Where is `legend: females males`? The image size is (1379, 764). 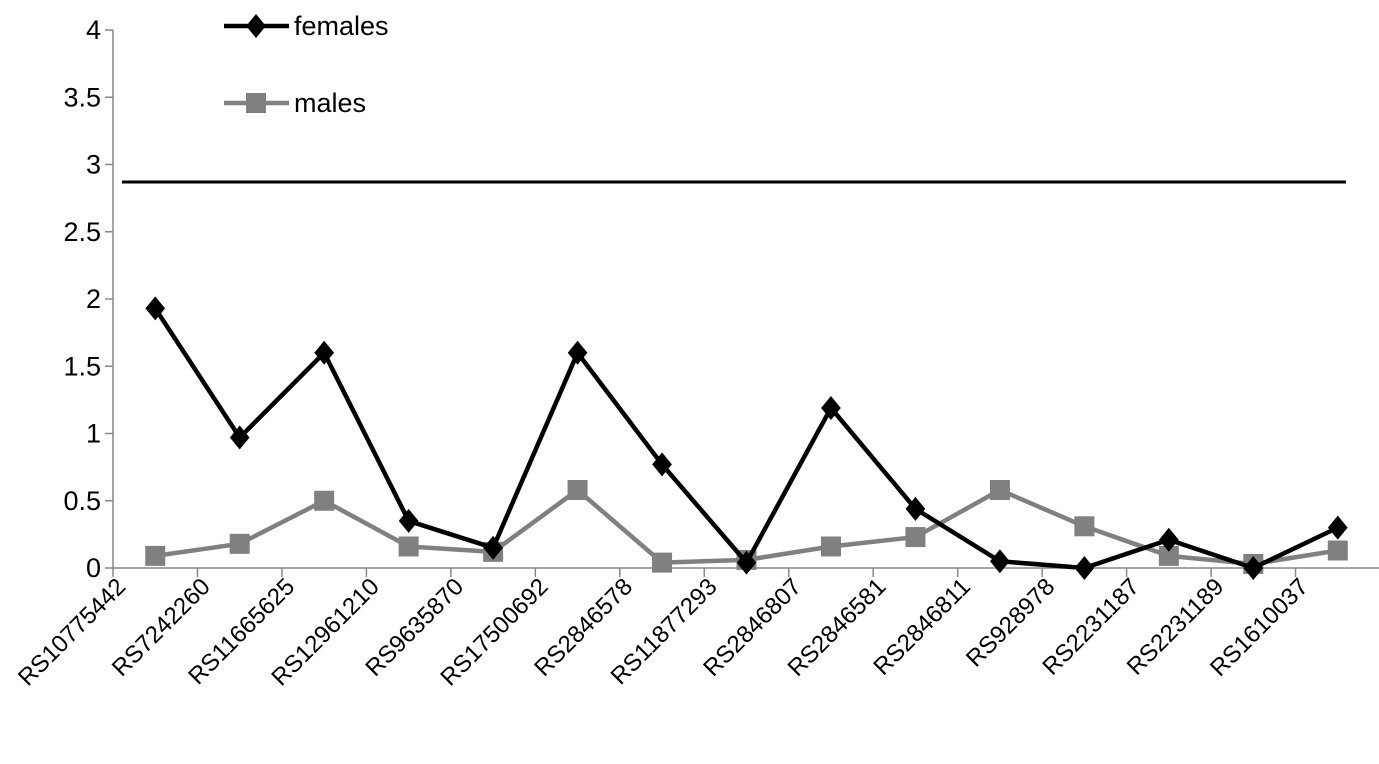 legend: females males is located at coordinates (306, 64).